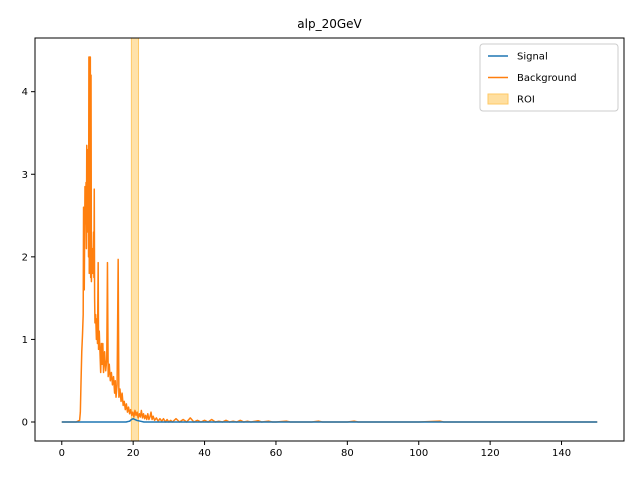  I want to click on legend-box, so click(549, 77).